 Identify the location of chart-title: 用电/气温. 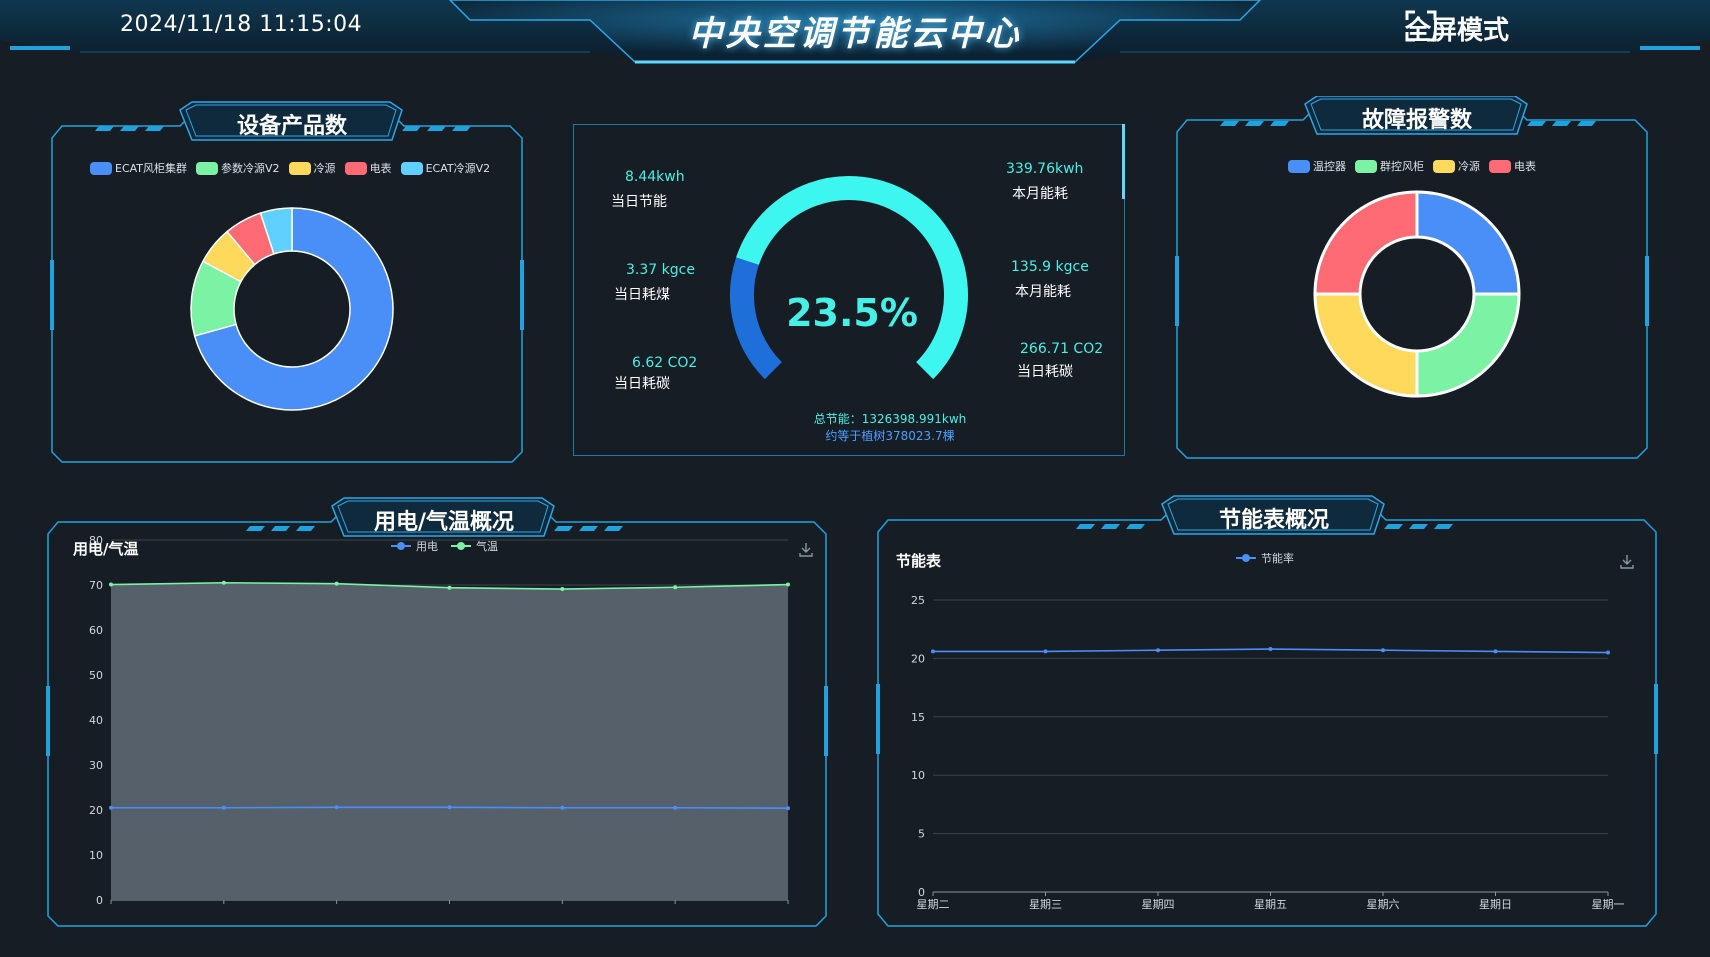
(106, 549).